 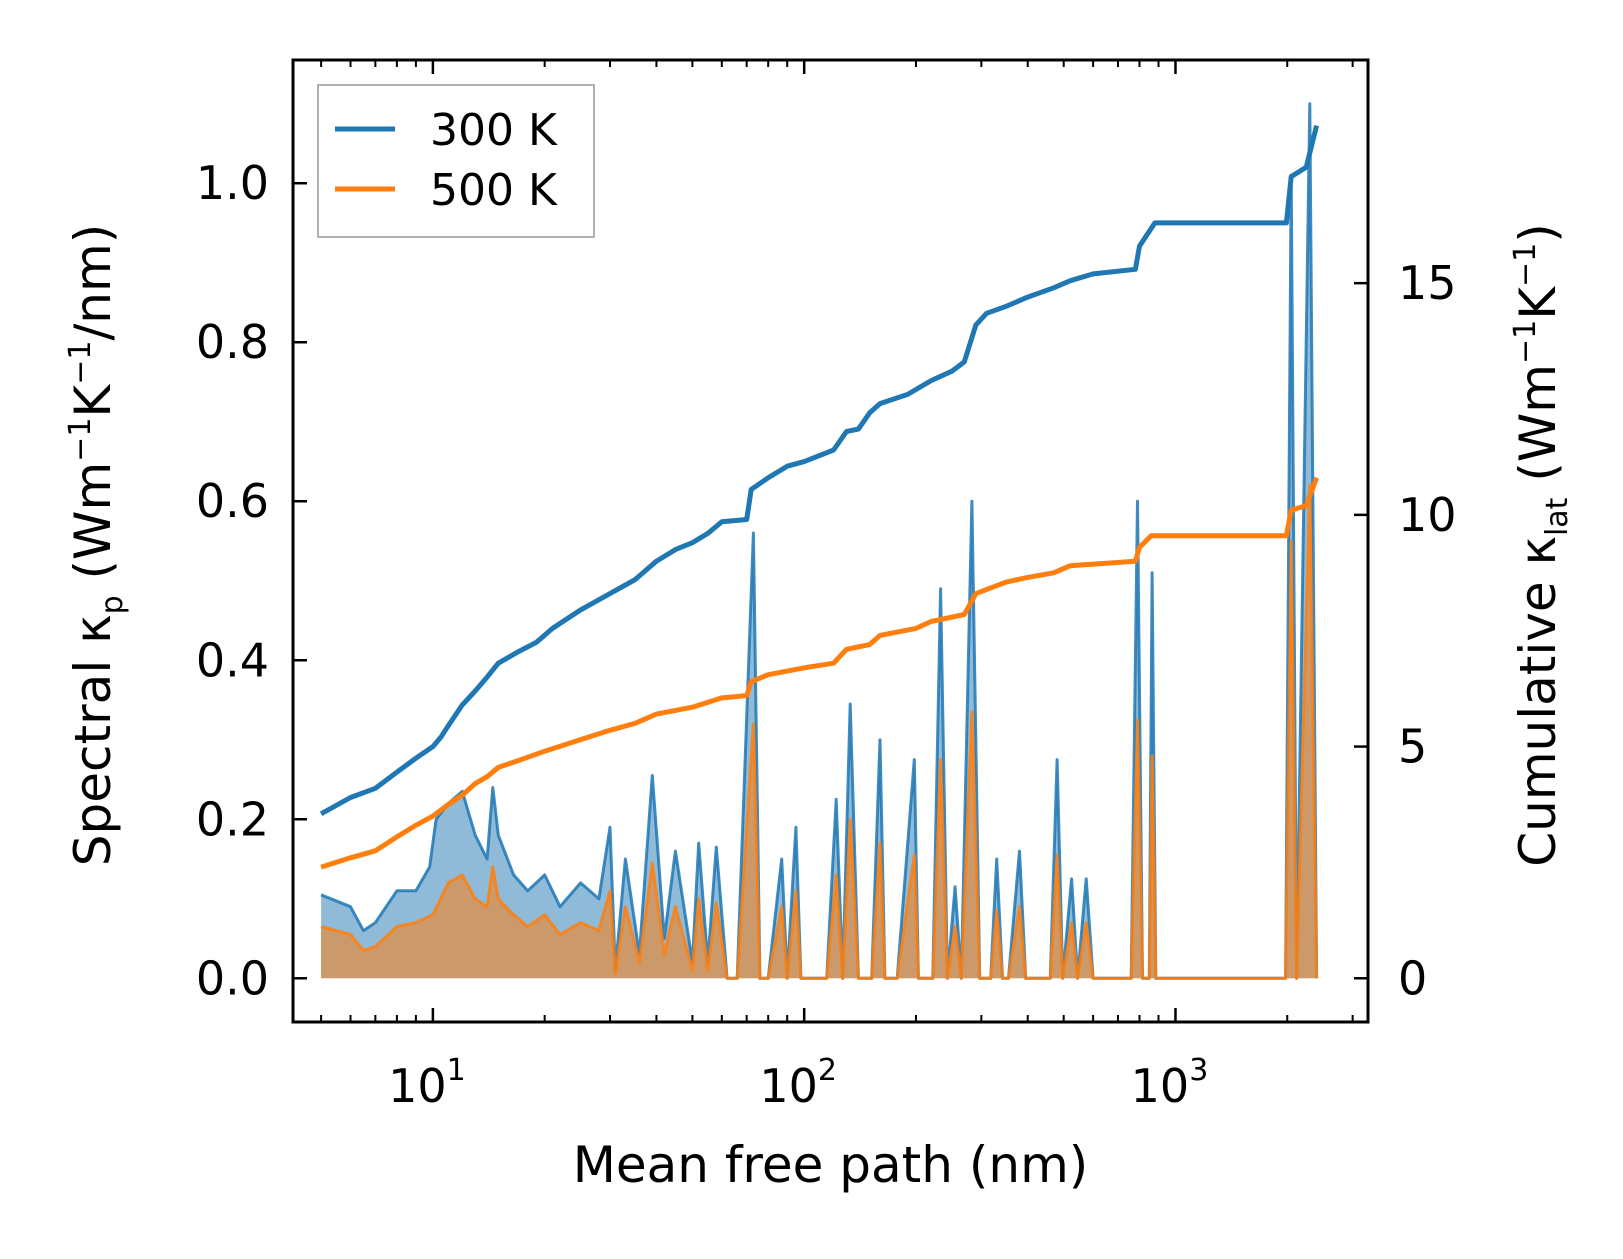 What do you see at coordinates (831, 1165) in the screenshot?
I see `x-axis-label: Mean free path (nm)` at bounding box center [831, 1165].